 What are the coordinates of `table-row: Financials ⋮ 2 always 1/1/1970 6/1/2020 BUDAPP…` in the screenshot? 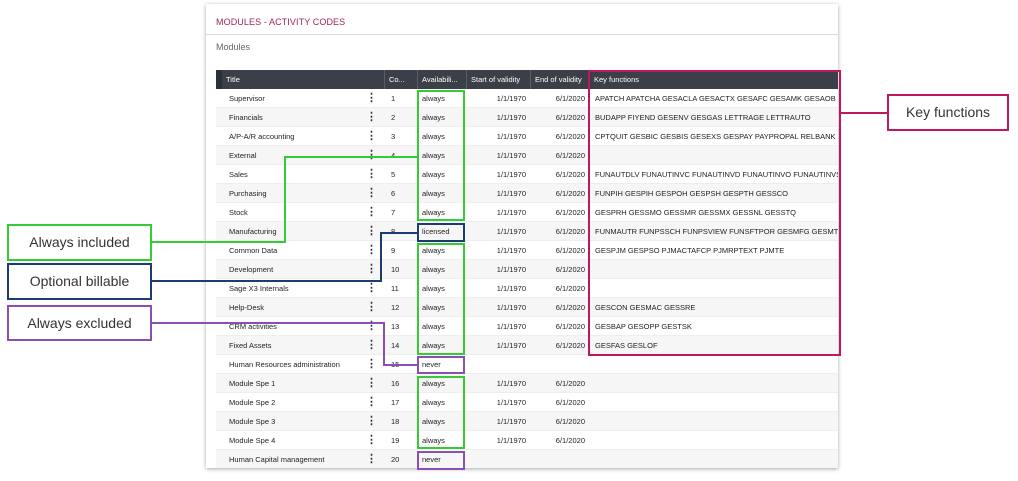 It's located at (527, 117).